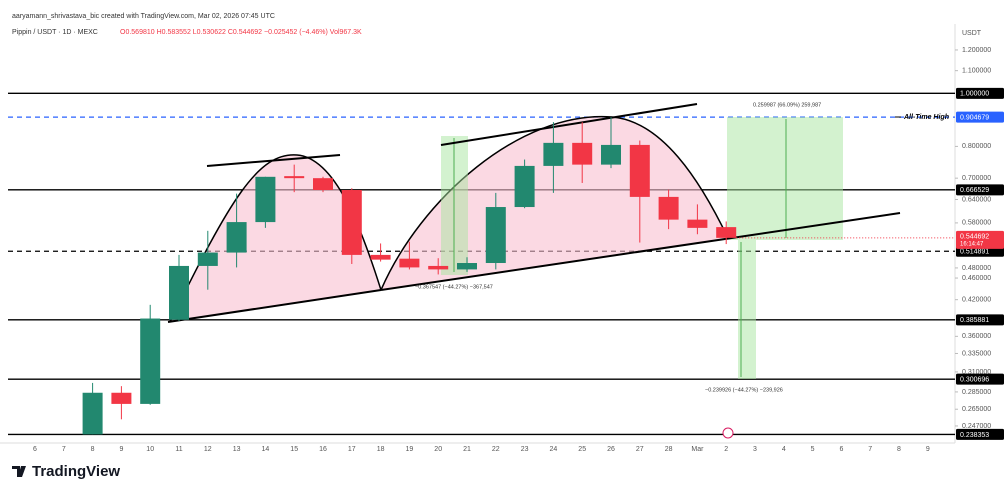 This screenshot has width=1006, height=488. Describe the element at coordinates (976, 336) in the screenshot. I see `y-tick-label: 0.360000` at that location.